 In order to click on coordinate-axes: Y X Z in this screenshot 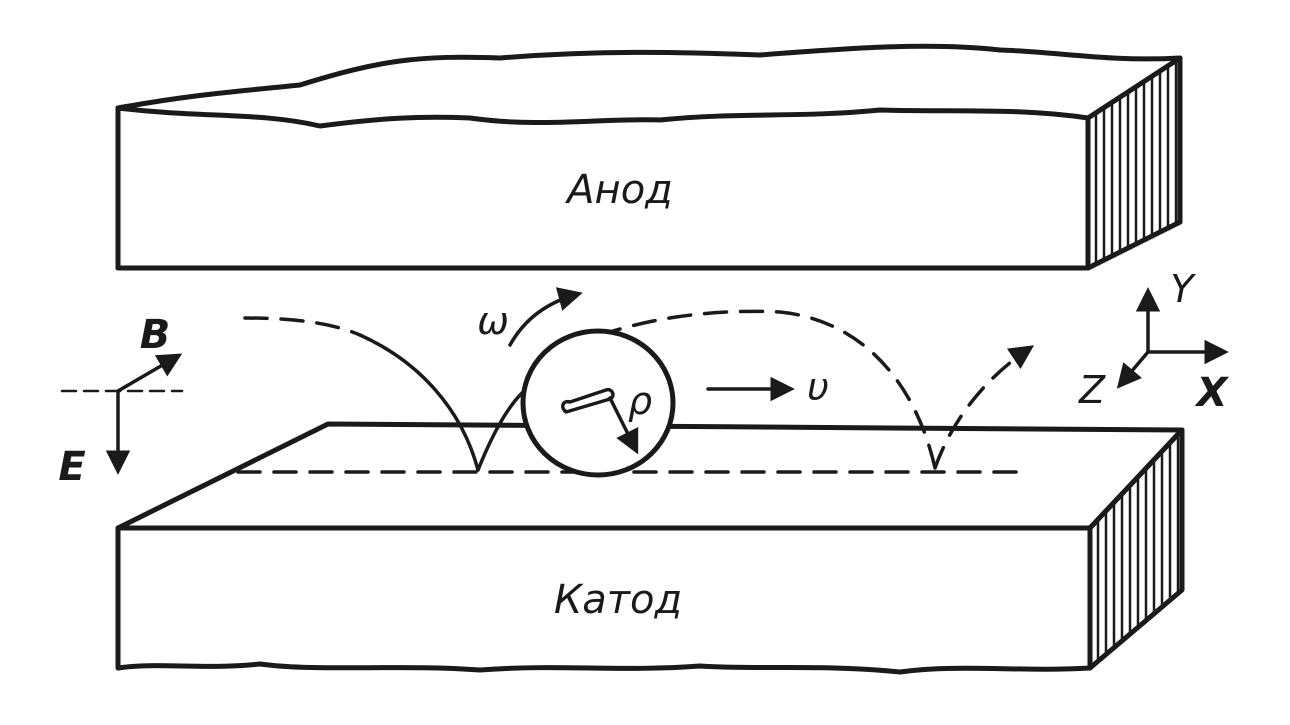, I will do `click(1154, 341)`.